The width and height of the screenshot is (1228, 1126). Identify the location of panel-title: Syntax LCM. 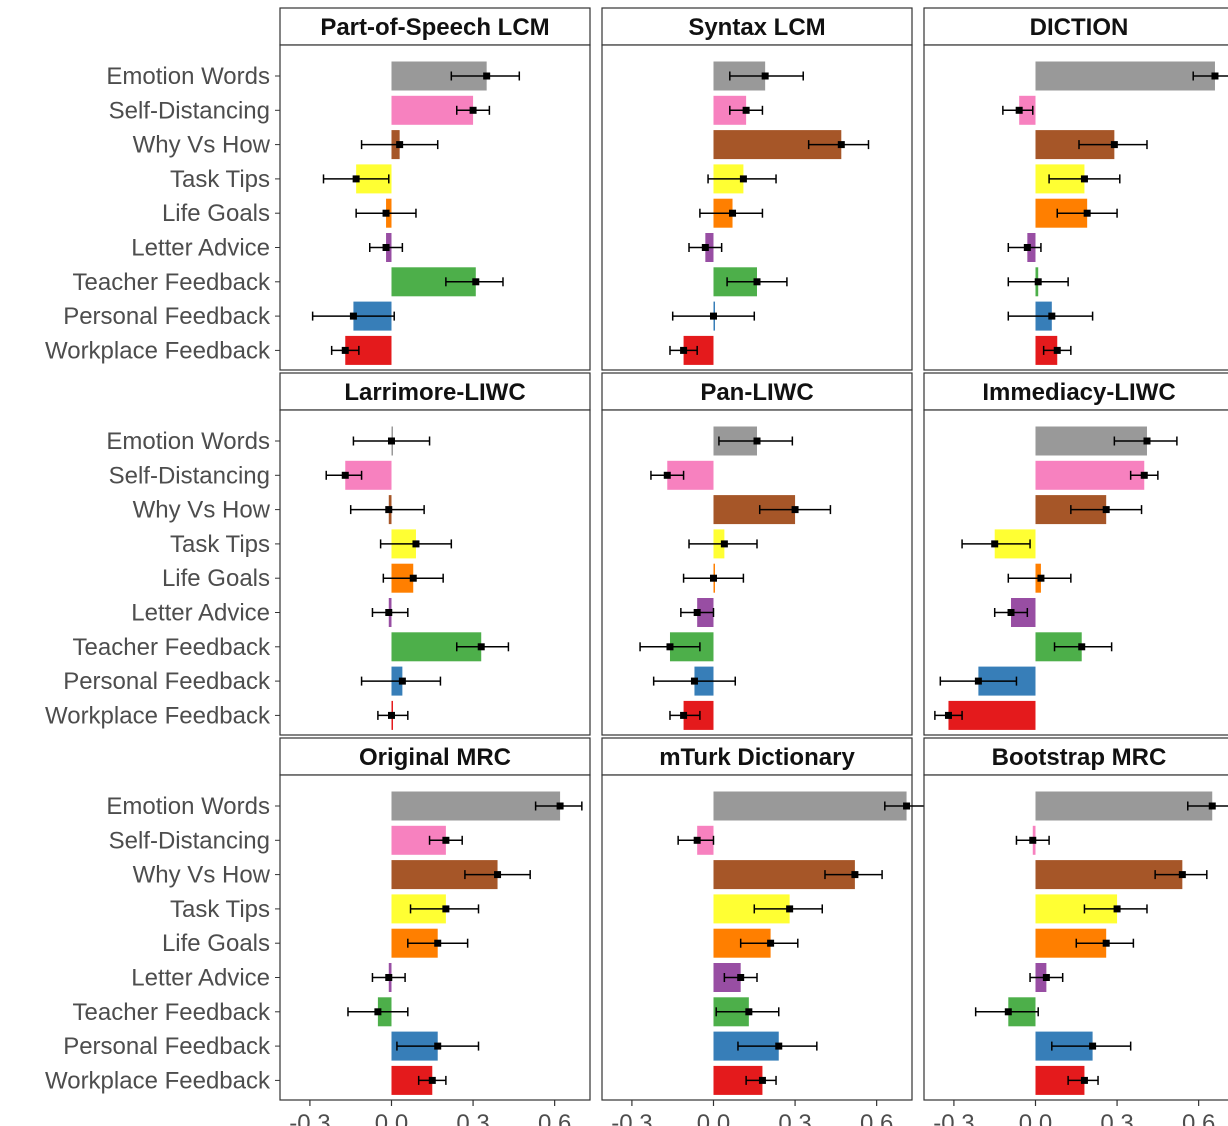
(756, 27).